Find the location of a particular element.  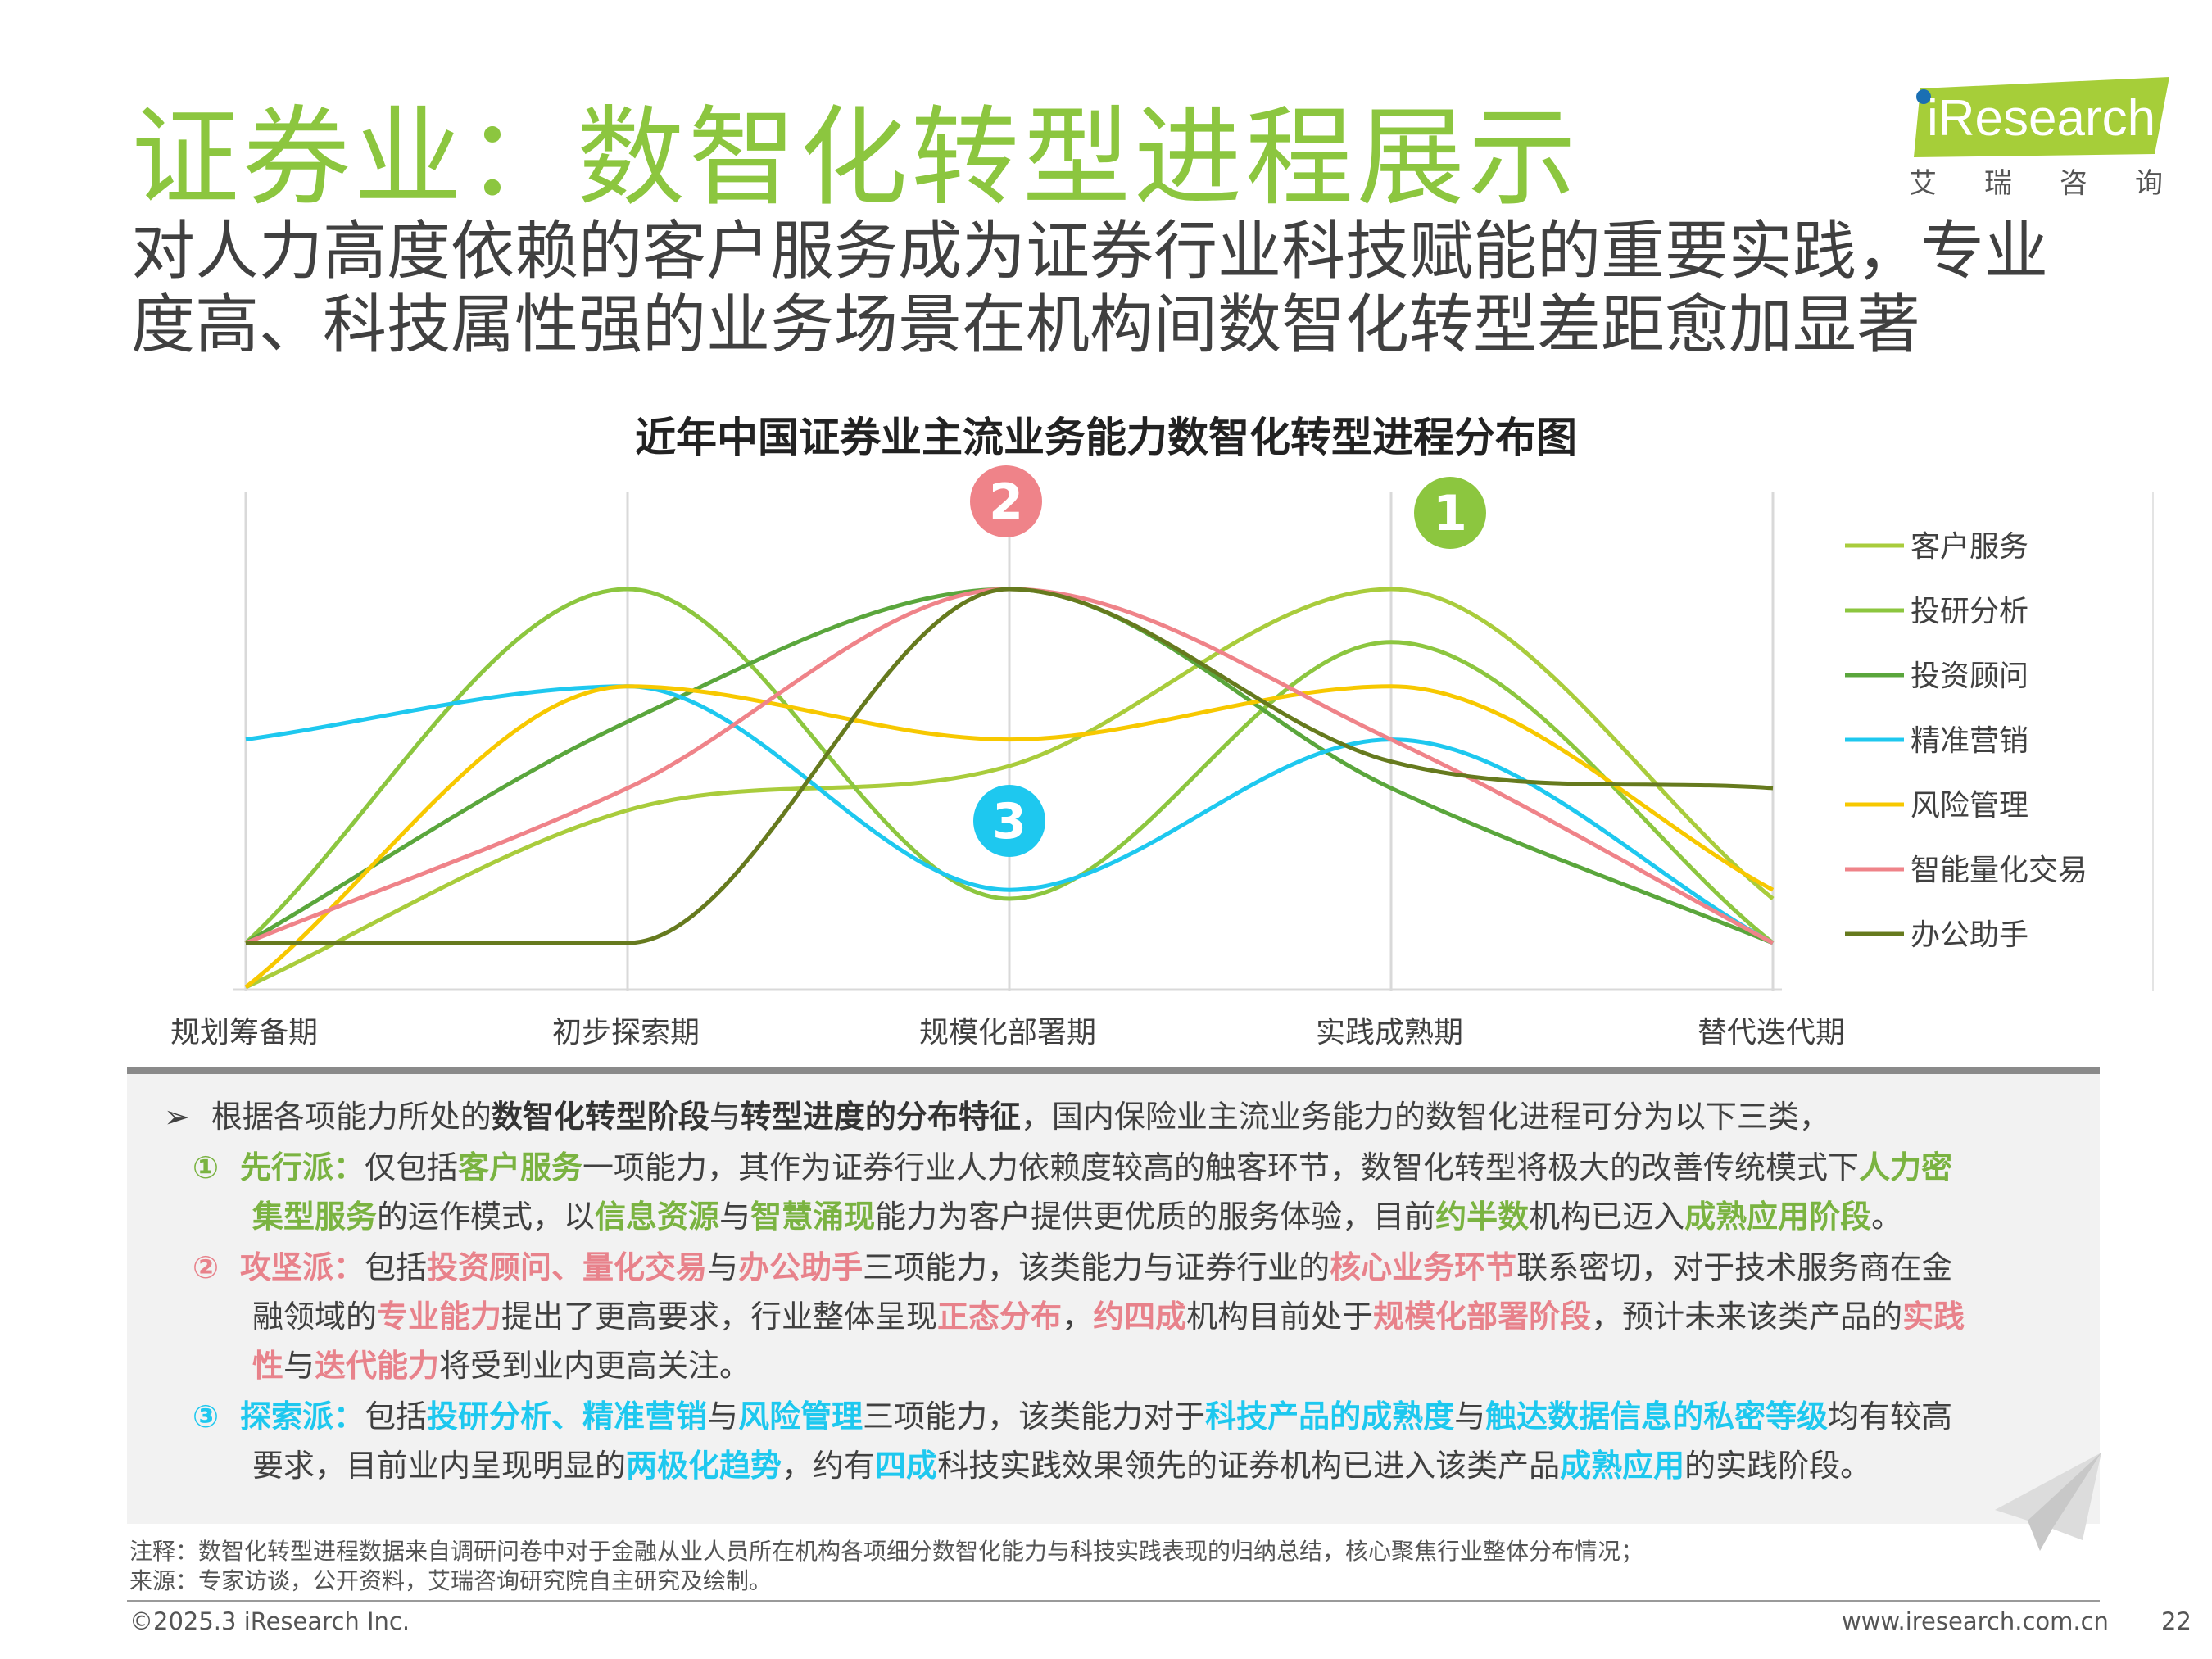

legend-label: 投资顾问 is located at coordinates (1969, 676).